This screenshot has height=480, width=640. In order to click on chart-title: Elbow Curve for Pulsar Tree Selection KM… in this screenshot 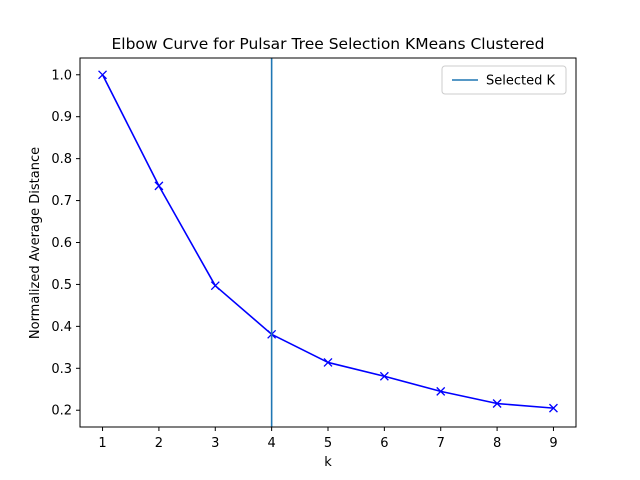, I will do `click(327, 44)`.